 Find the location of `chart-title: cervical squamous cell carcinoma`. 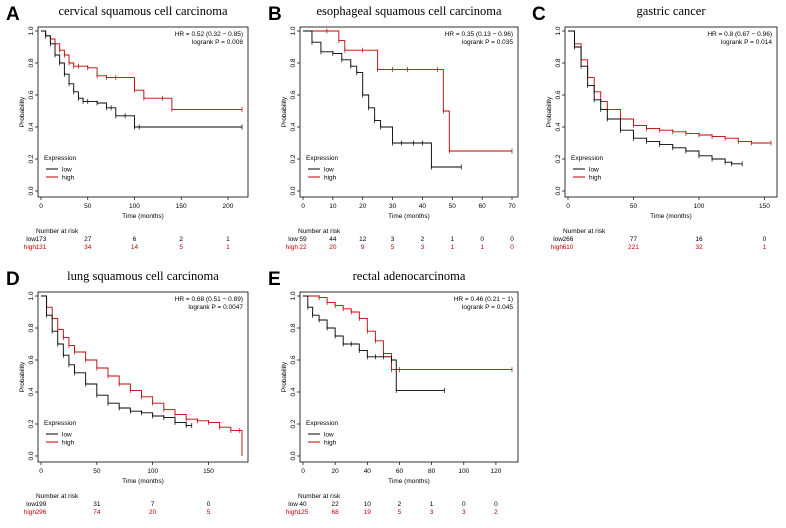

chart-title: cervical squamous cell carcinoma is located at coordinates (142, 11).